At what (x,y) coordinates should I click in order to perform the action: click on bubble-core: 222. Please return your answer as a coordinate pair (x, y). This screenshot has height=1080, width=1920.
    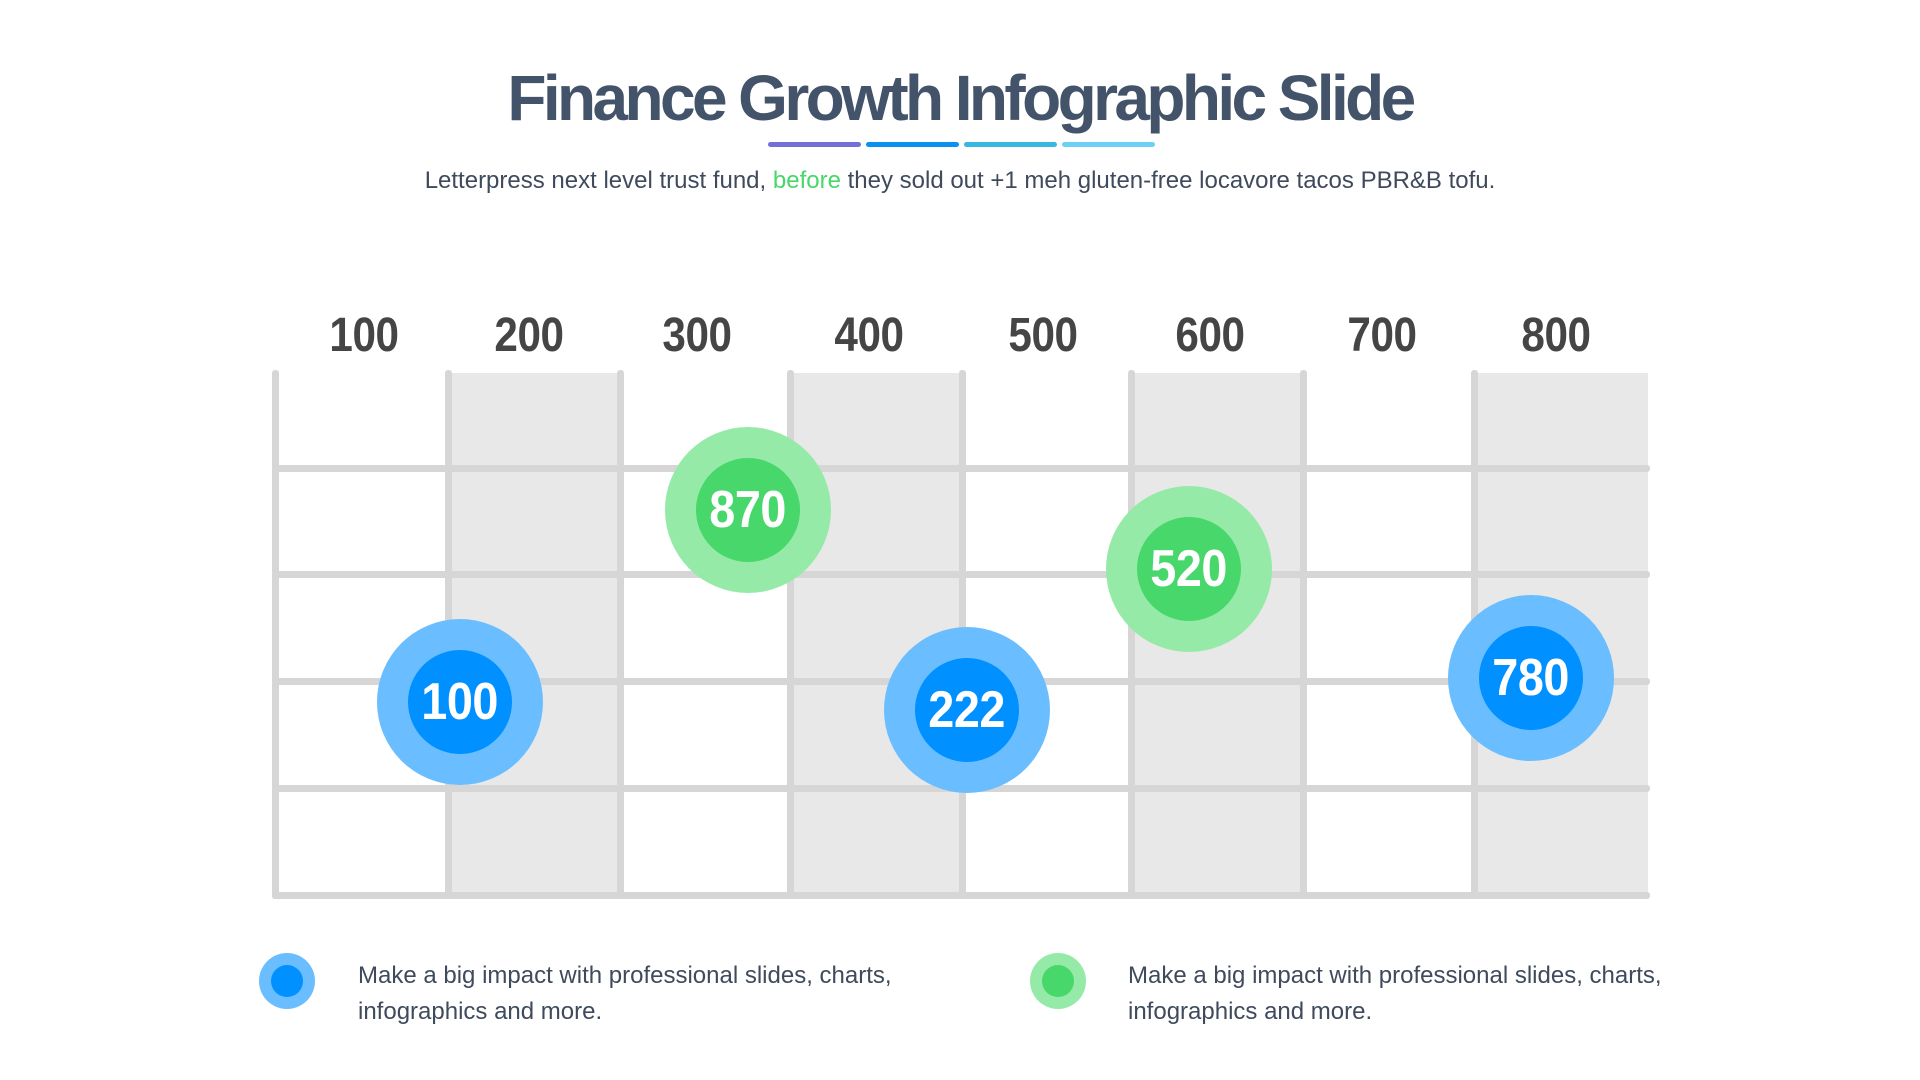
    Looking at the image, I should click on (967, 710).